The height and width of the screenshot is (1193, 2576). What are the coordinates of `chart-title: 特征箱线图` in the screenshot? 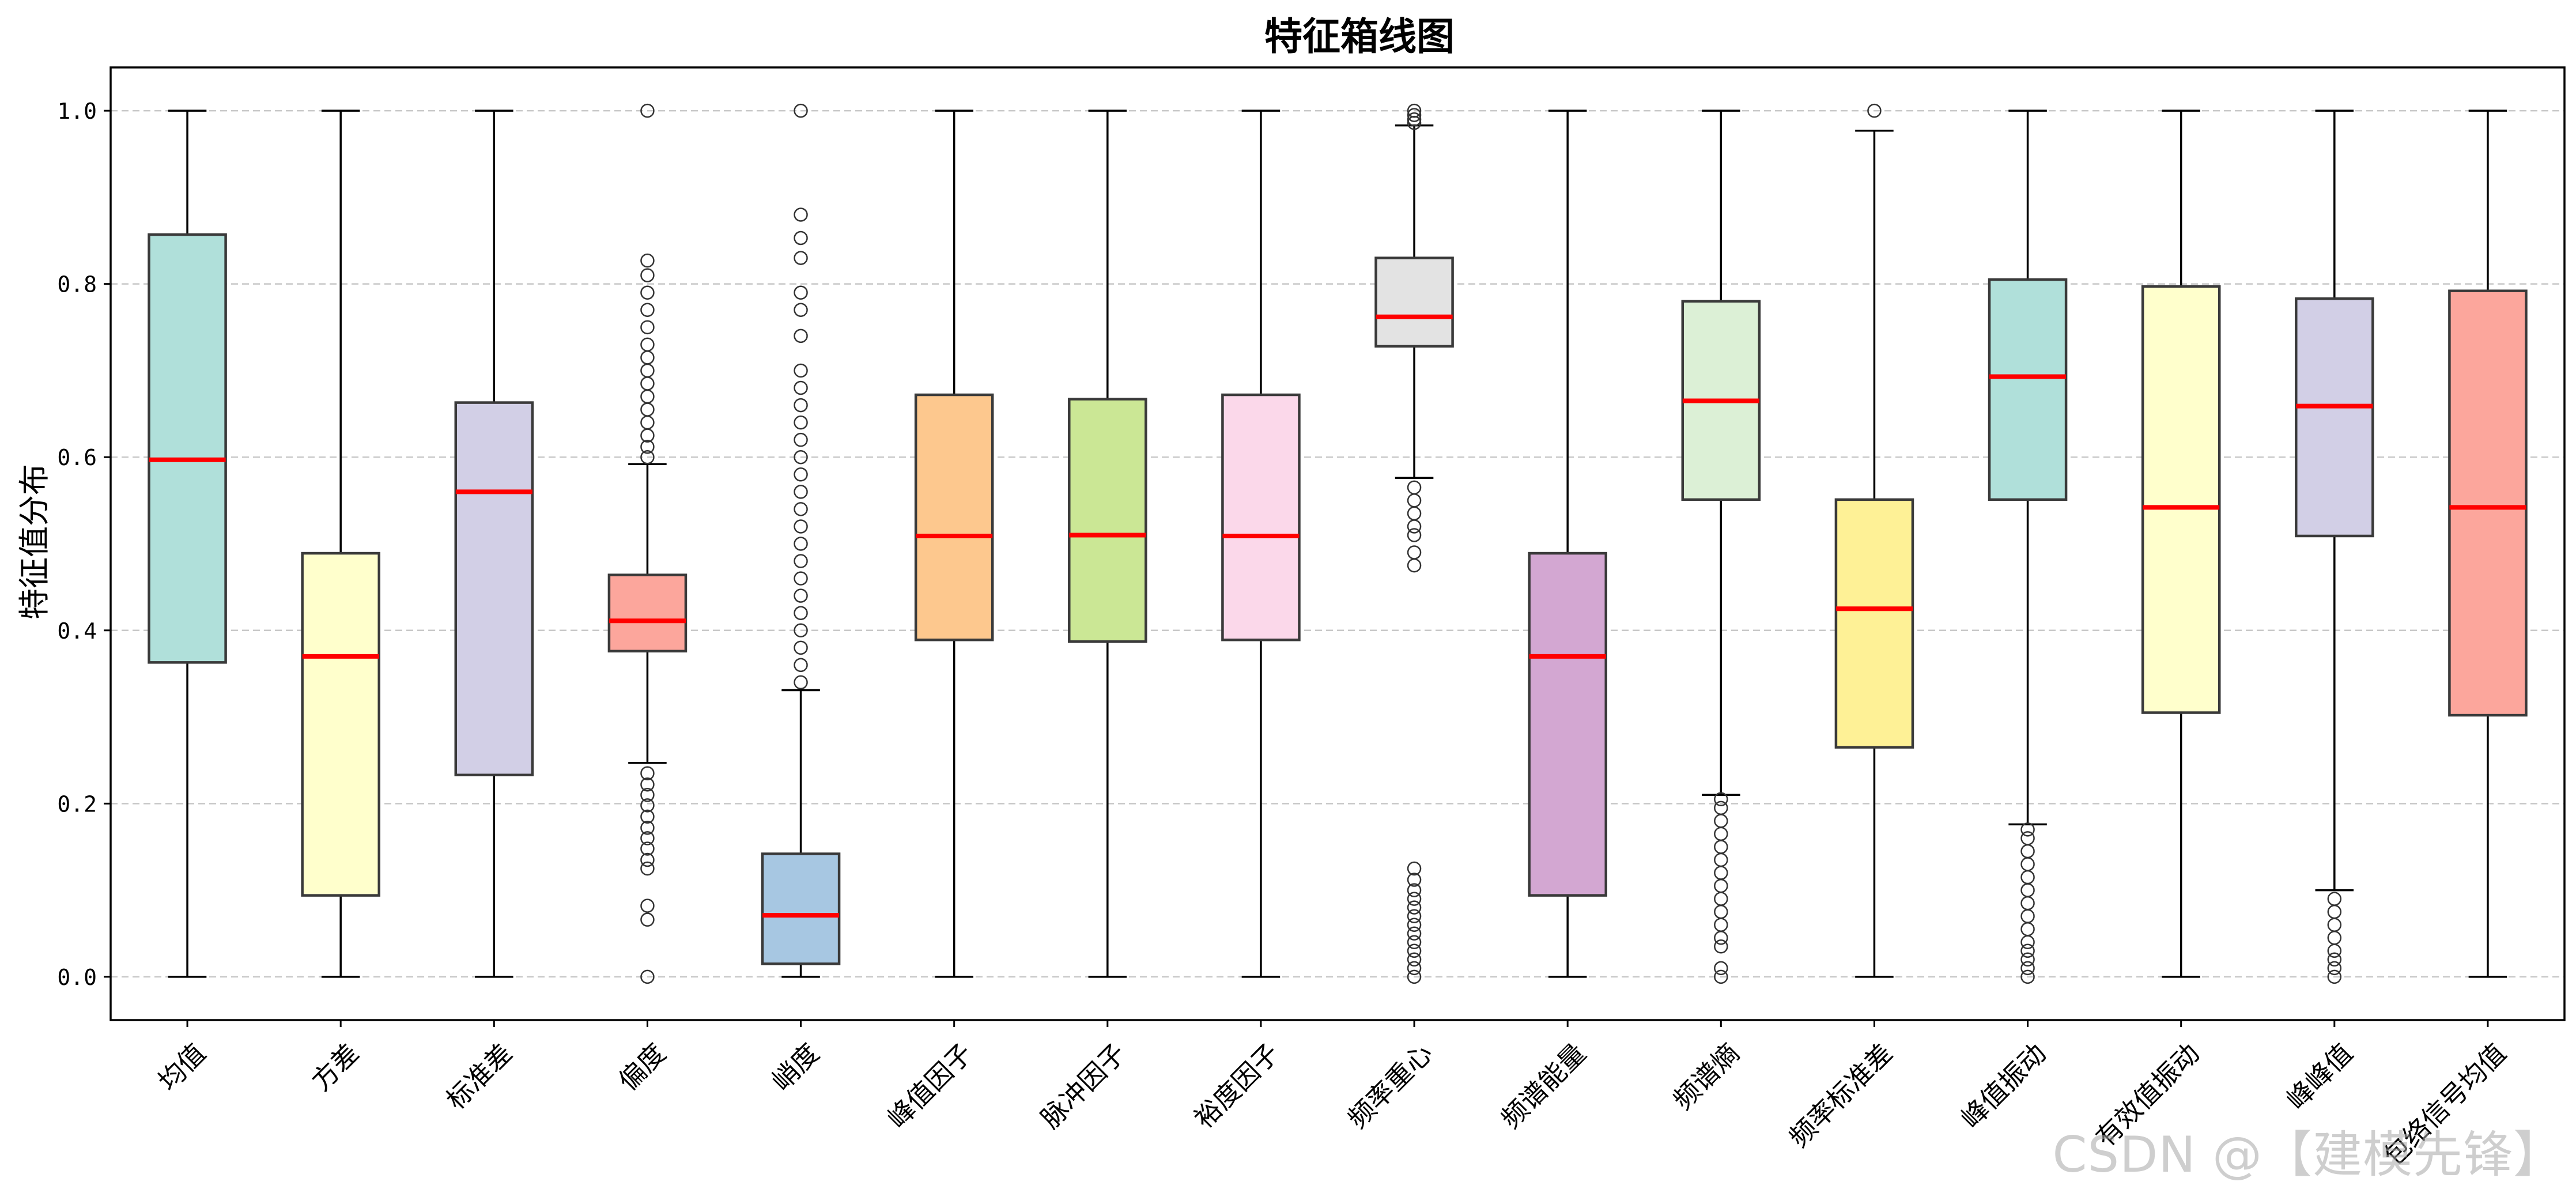 It's located at (1359, 37).